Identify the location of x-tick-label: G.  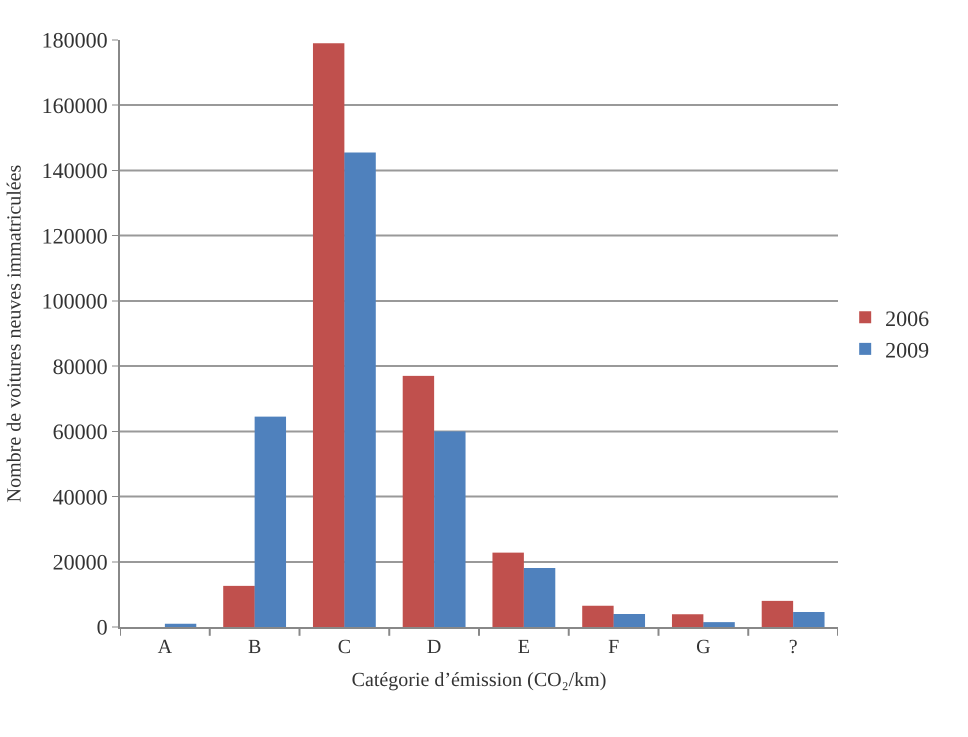
(703, 647).